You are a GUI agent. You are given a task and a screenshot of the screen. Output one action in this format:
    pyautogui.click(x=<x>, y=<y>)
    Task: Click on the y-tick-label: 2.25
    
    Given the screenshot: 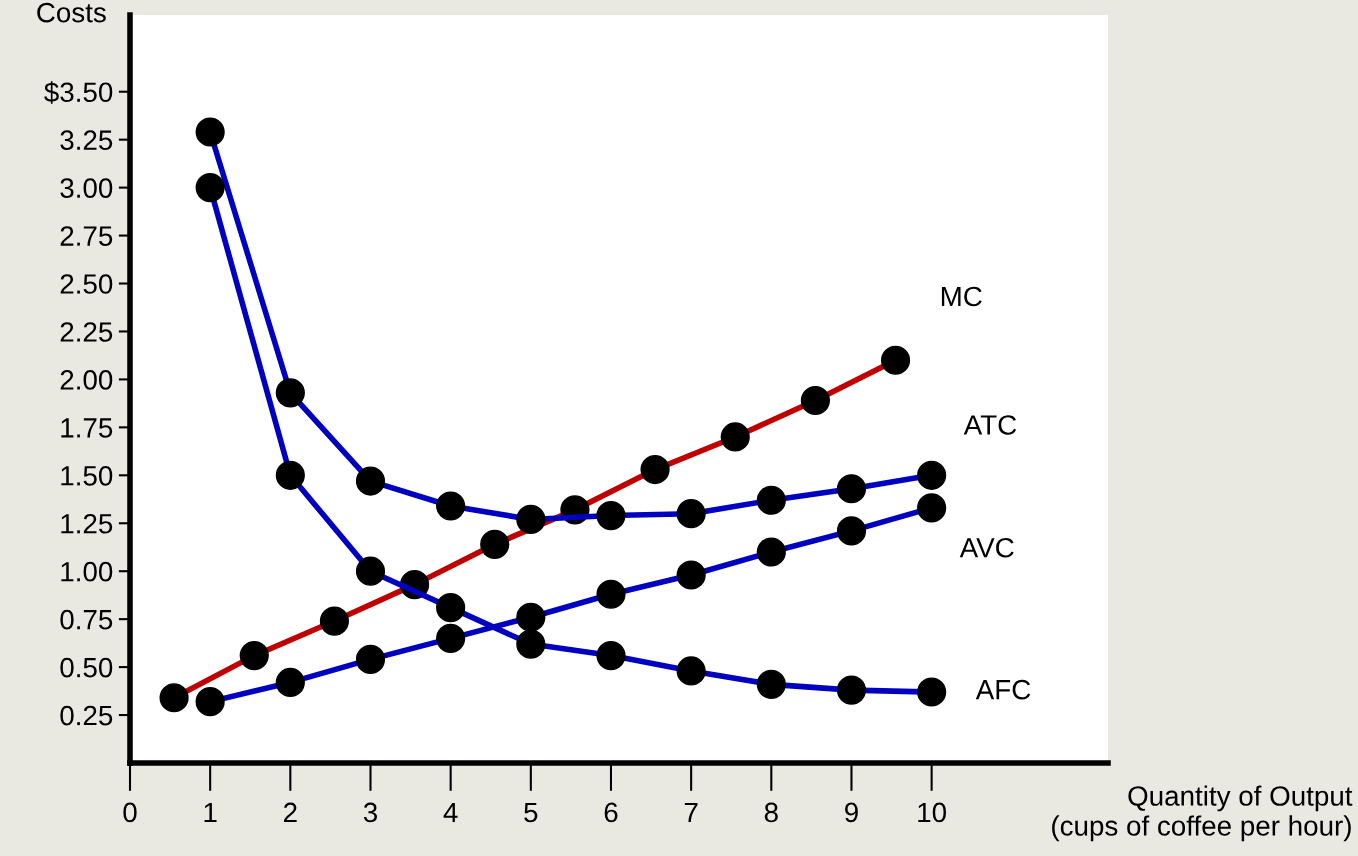 What is the action you would take?
    pyautogui.click(x=86, y=332)
    